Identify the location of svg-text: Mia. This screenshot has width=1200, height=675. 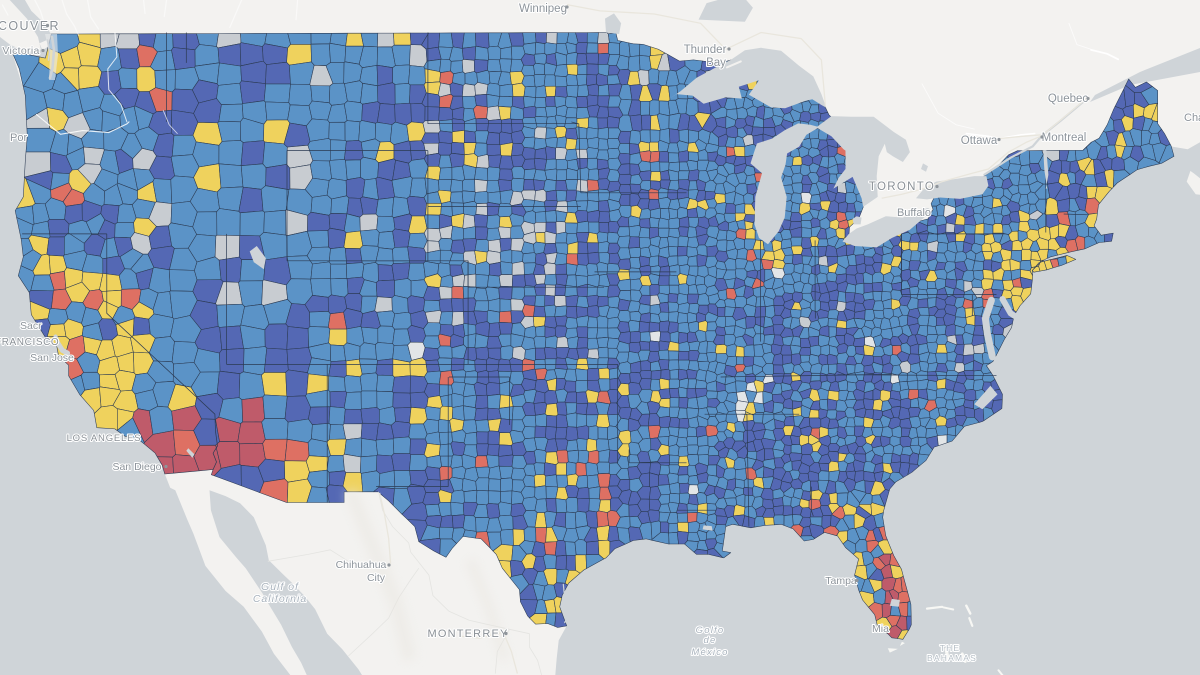
(880, 629).